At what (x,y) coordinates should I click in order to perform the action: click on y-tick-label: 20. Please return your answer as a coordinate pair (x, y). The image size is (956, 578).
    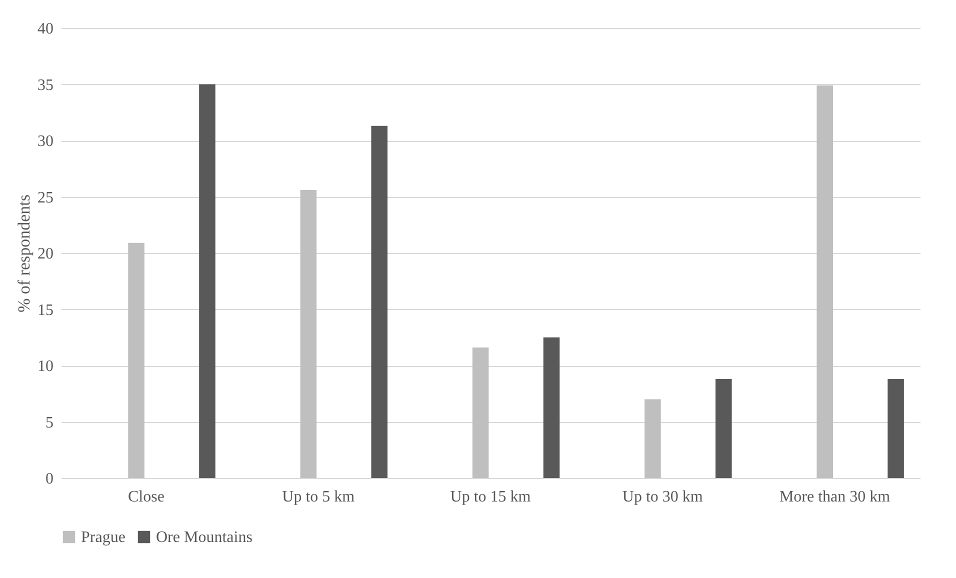
    Looking at the image, I should click on (46, 254).